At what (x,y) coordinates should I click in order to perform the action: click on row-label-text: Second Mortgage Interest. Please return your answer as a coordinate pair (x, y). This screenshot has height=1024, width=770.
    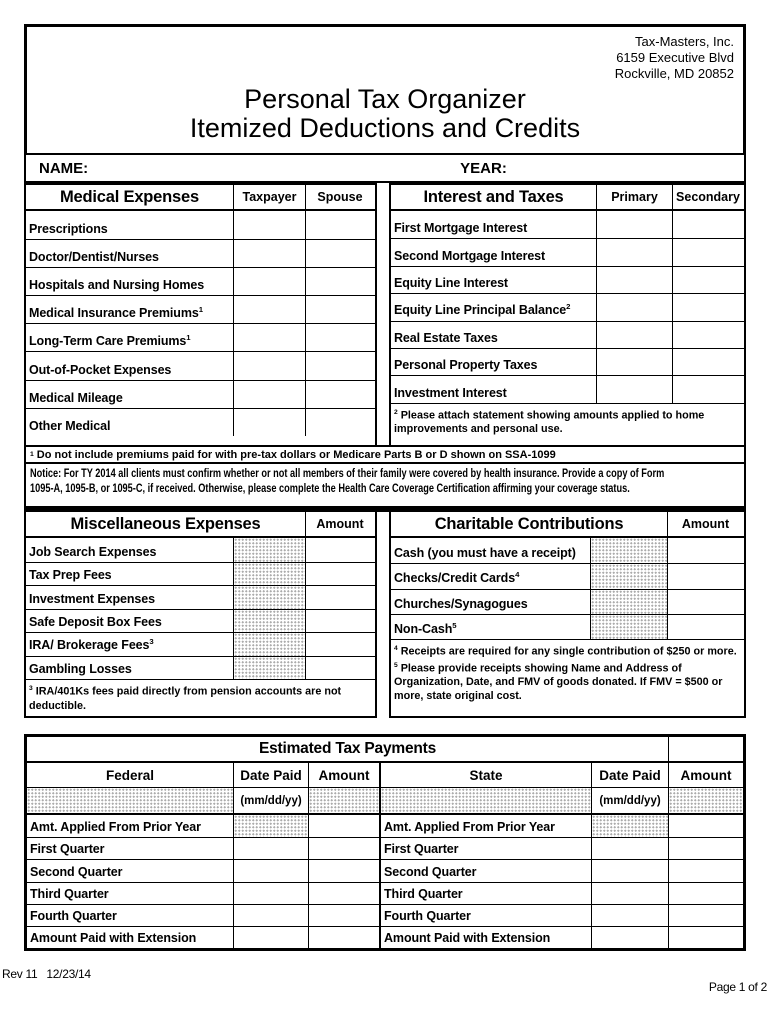
    Looking at the image, I should click on (470, 255).